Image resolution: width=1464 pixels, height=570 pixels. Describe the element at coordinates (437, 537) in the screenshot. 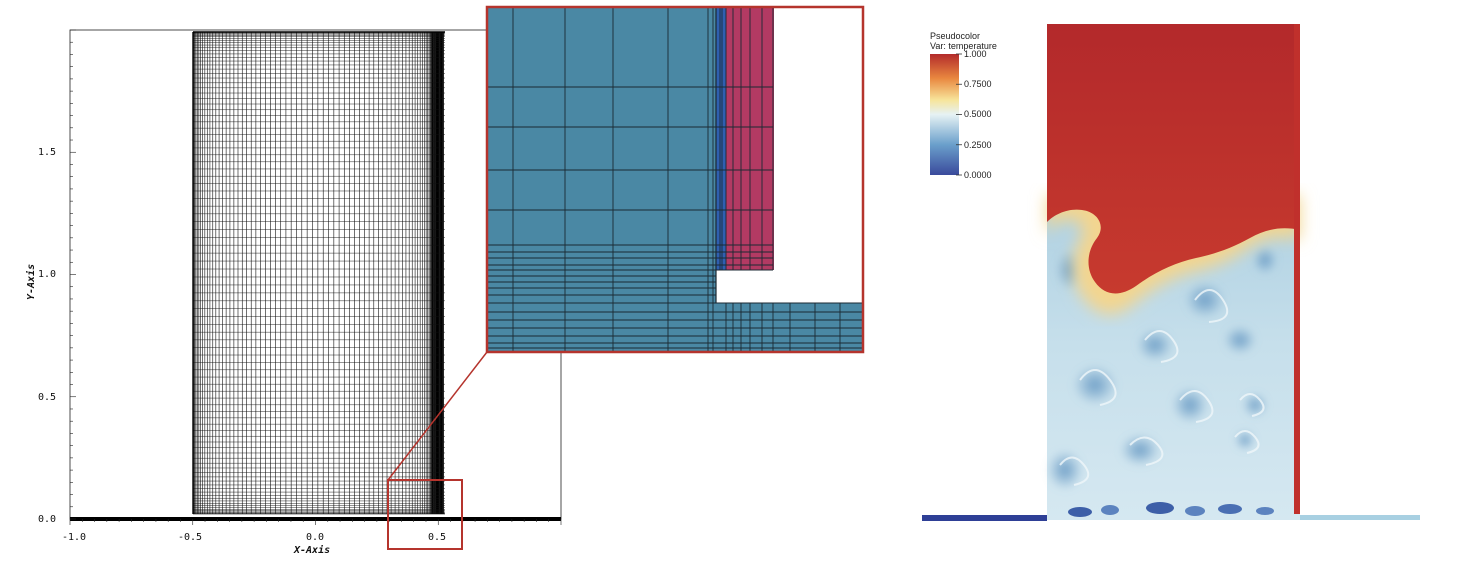

I see `x-tick-label: 0.5` at that location.